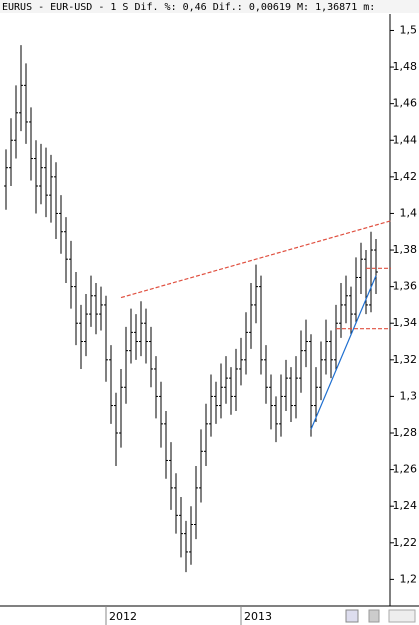 The image size is (419, 625). I want to click on x-tick-label: 2013, so click(258, 616).